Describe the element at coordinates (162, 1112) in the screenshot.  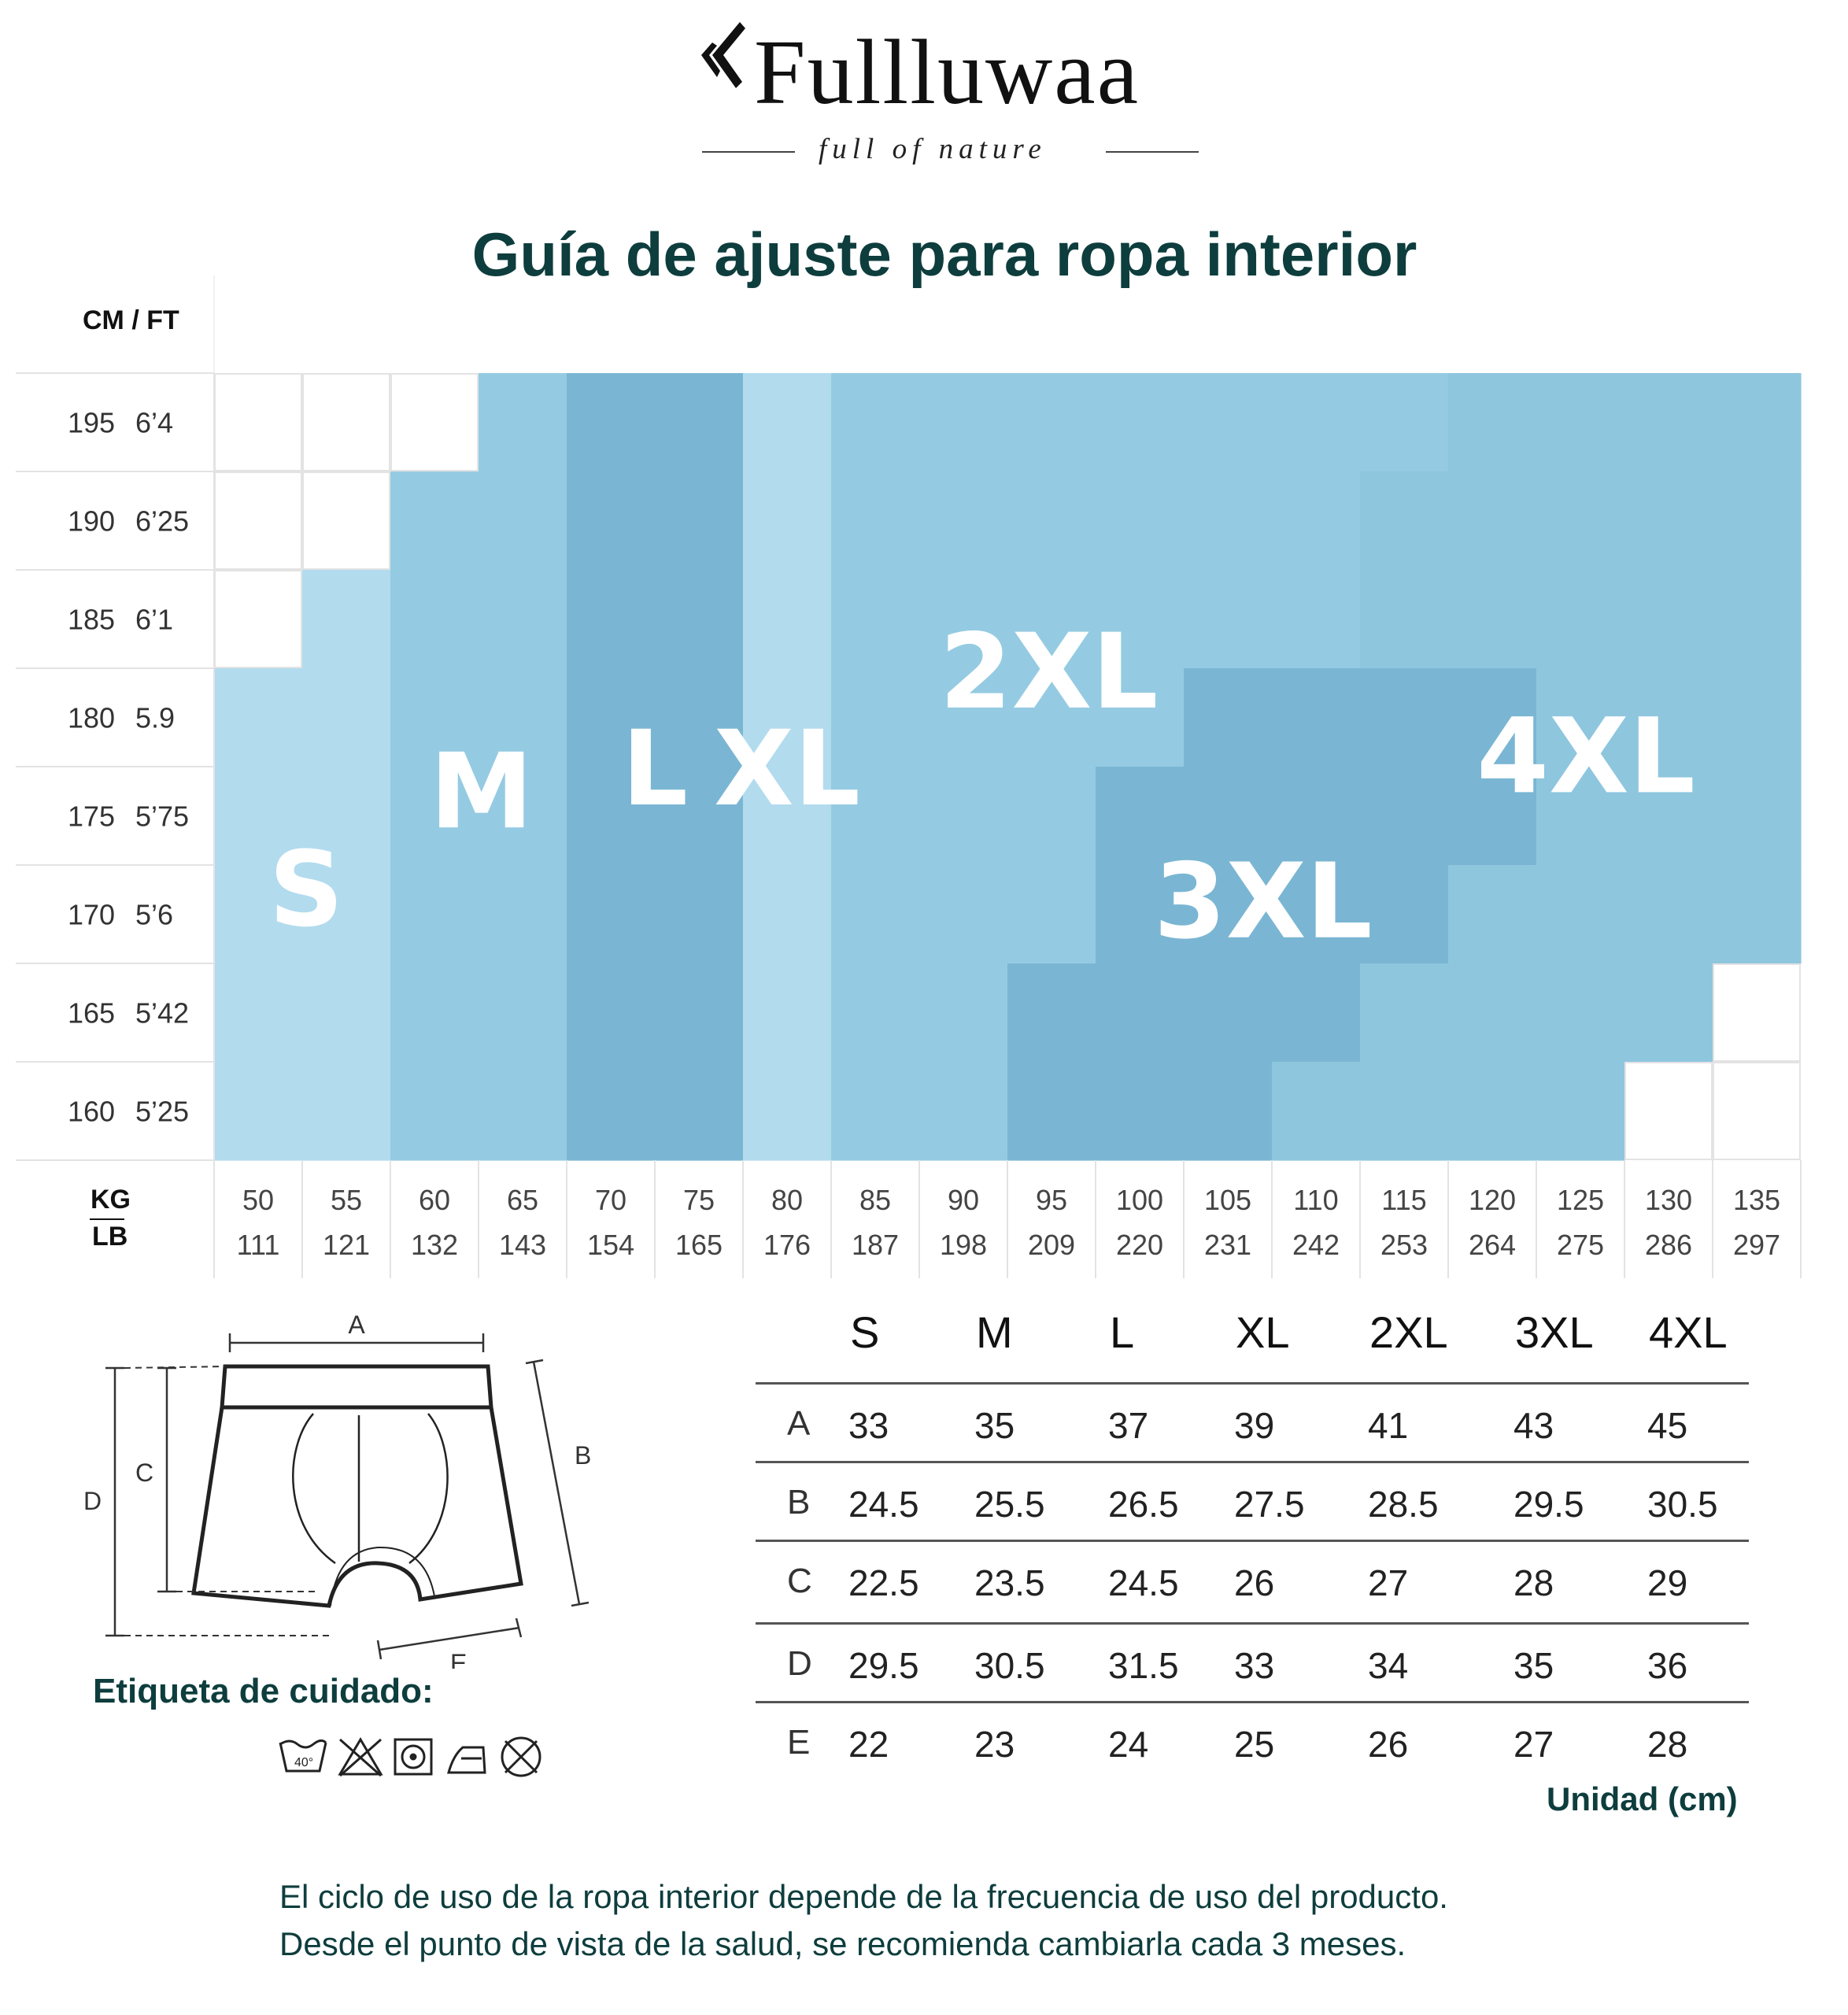
I see `height-tick-ft: 5’25` at that location.